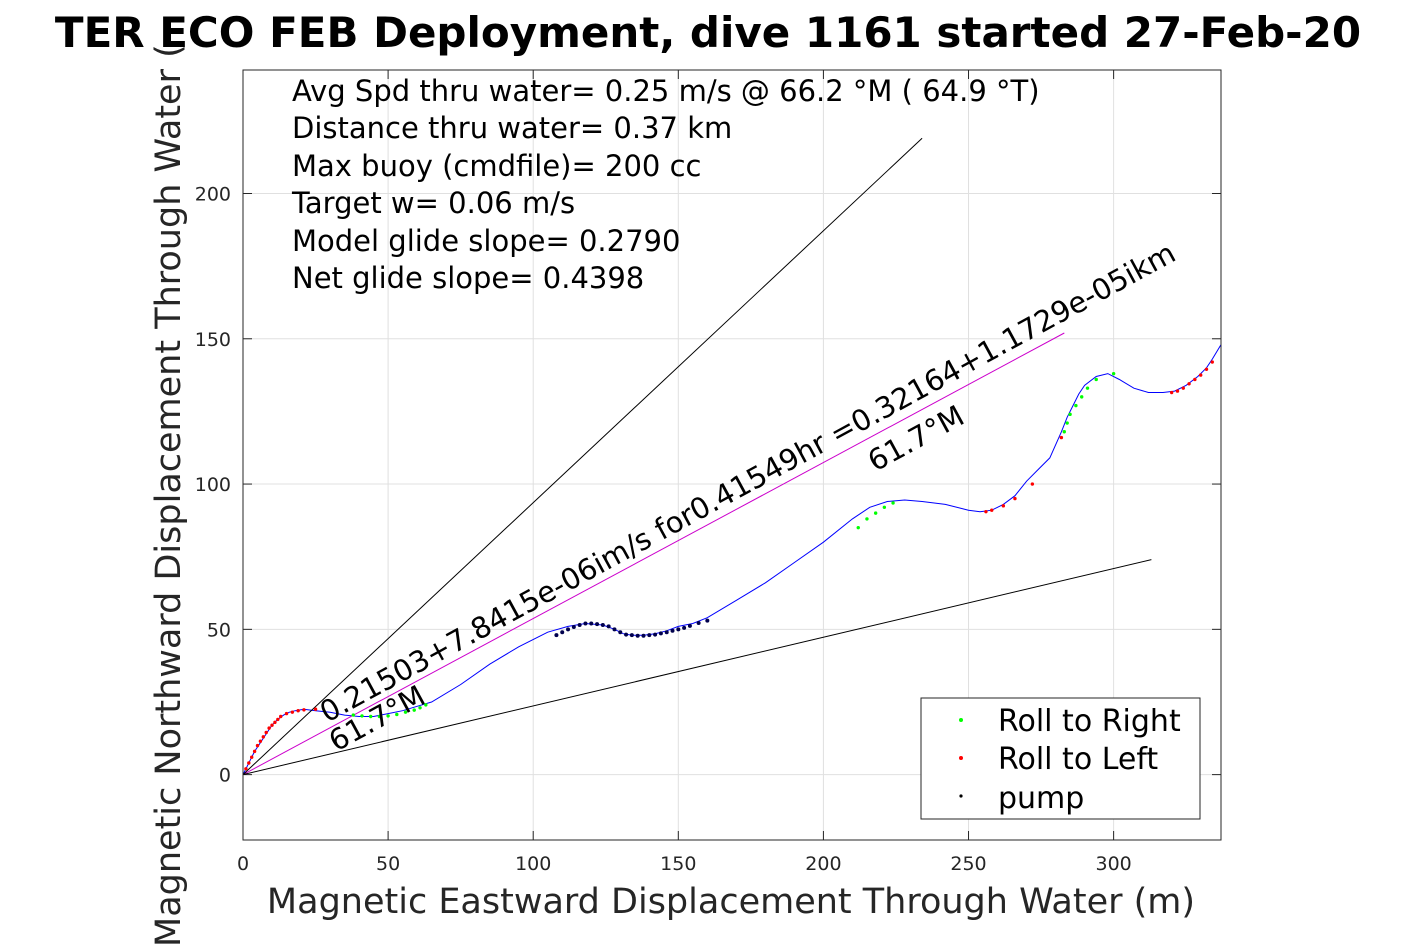 This screenshot has height=945, width=1417. I want to click on x-tick-label: 300, so click(1113, 864).